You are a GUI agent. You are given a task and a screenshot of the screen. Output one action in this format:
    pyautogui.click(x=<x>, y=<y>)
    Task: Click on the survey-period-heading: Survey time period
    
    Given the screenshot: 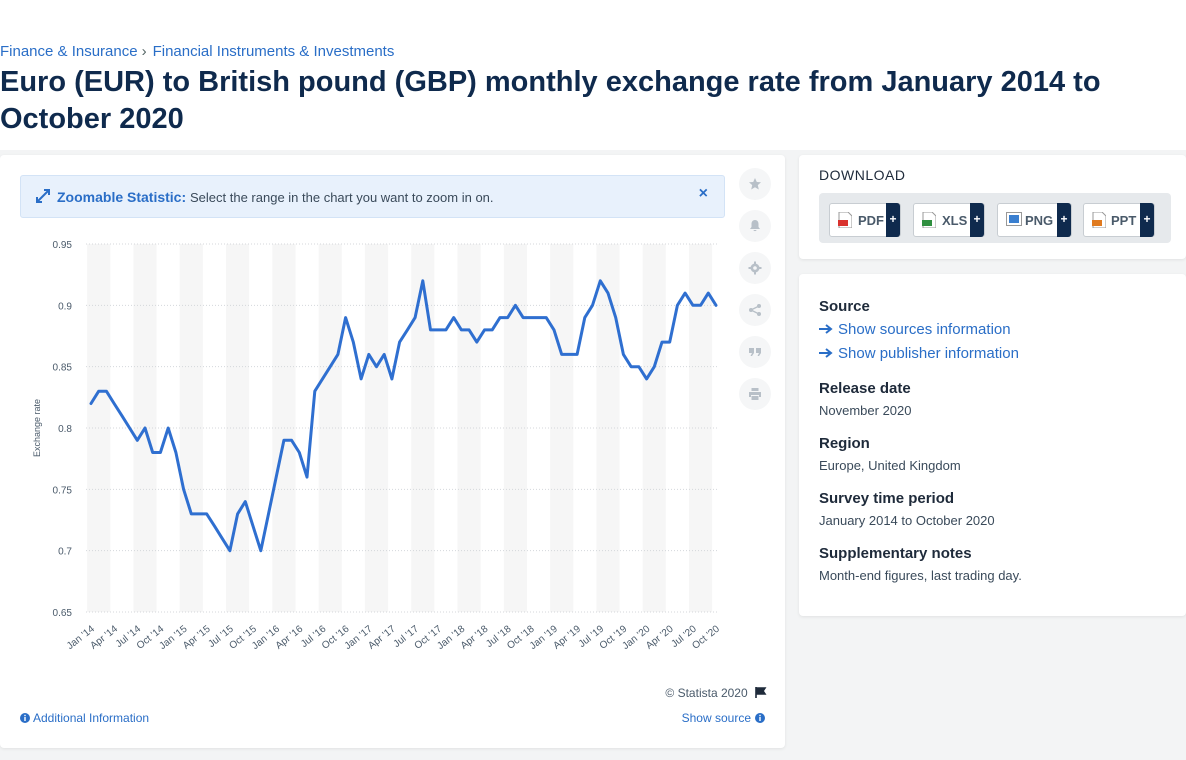 What is the action you would take?
    pyautogui.click(x=887, y=498)
    